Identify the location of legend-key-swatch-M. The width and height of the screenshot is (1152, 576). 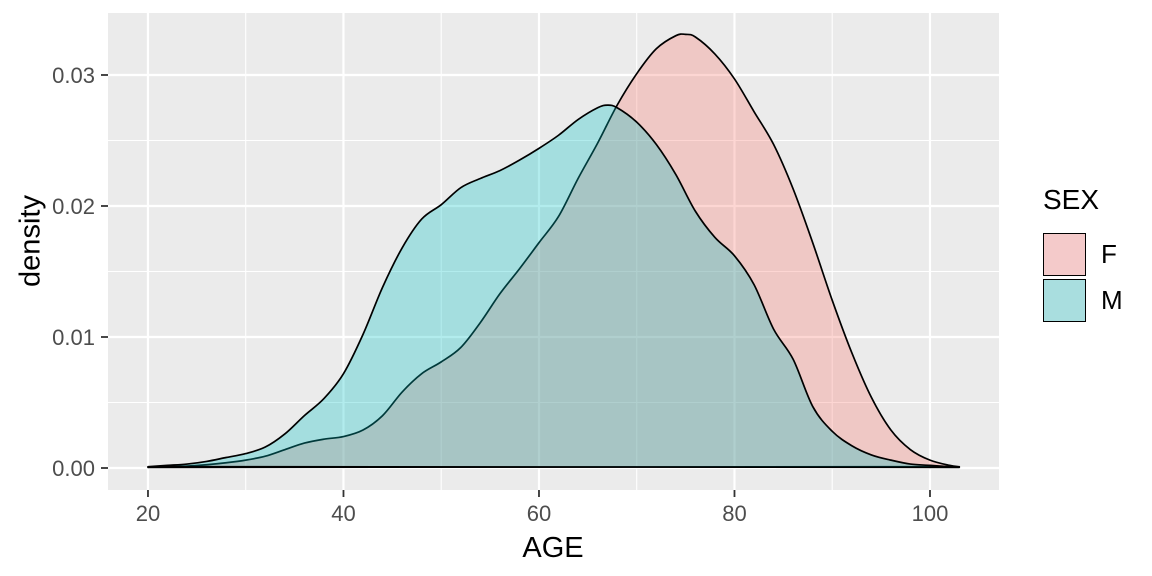
(1064, 300).